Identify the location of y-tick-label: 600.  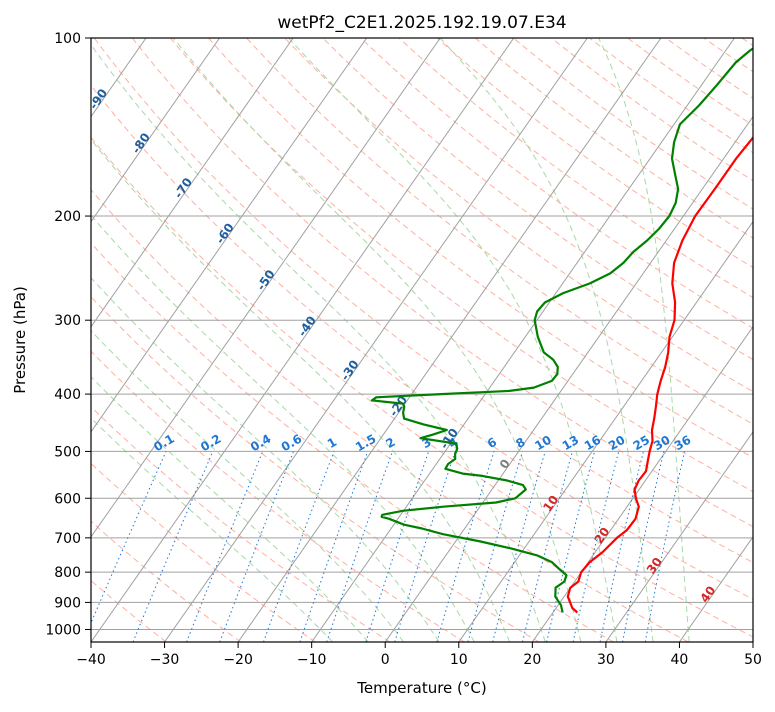
(67, 499).